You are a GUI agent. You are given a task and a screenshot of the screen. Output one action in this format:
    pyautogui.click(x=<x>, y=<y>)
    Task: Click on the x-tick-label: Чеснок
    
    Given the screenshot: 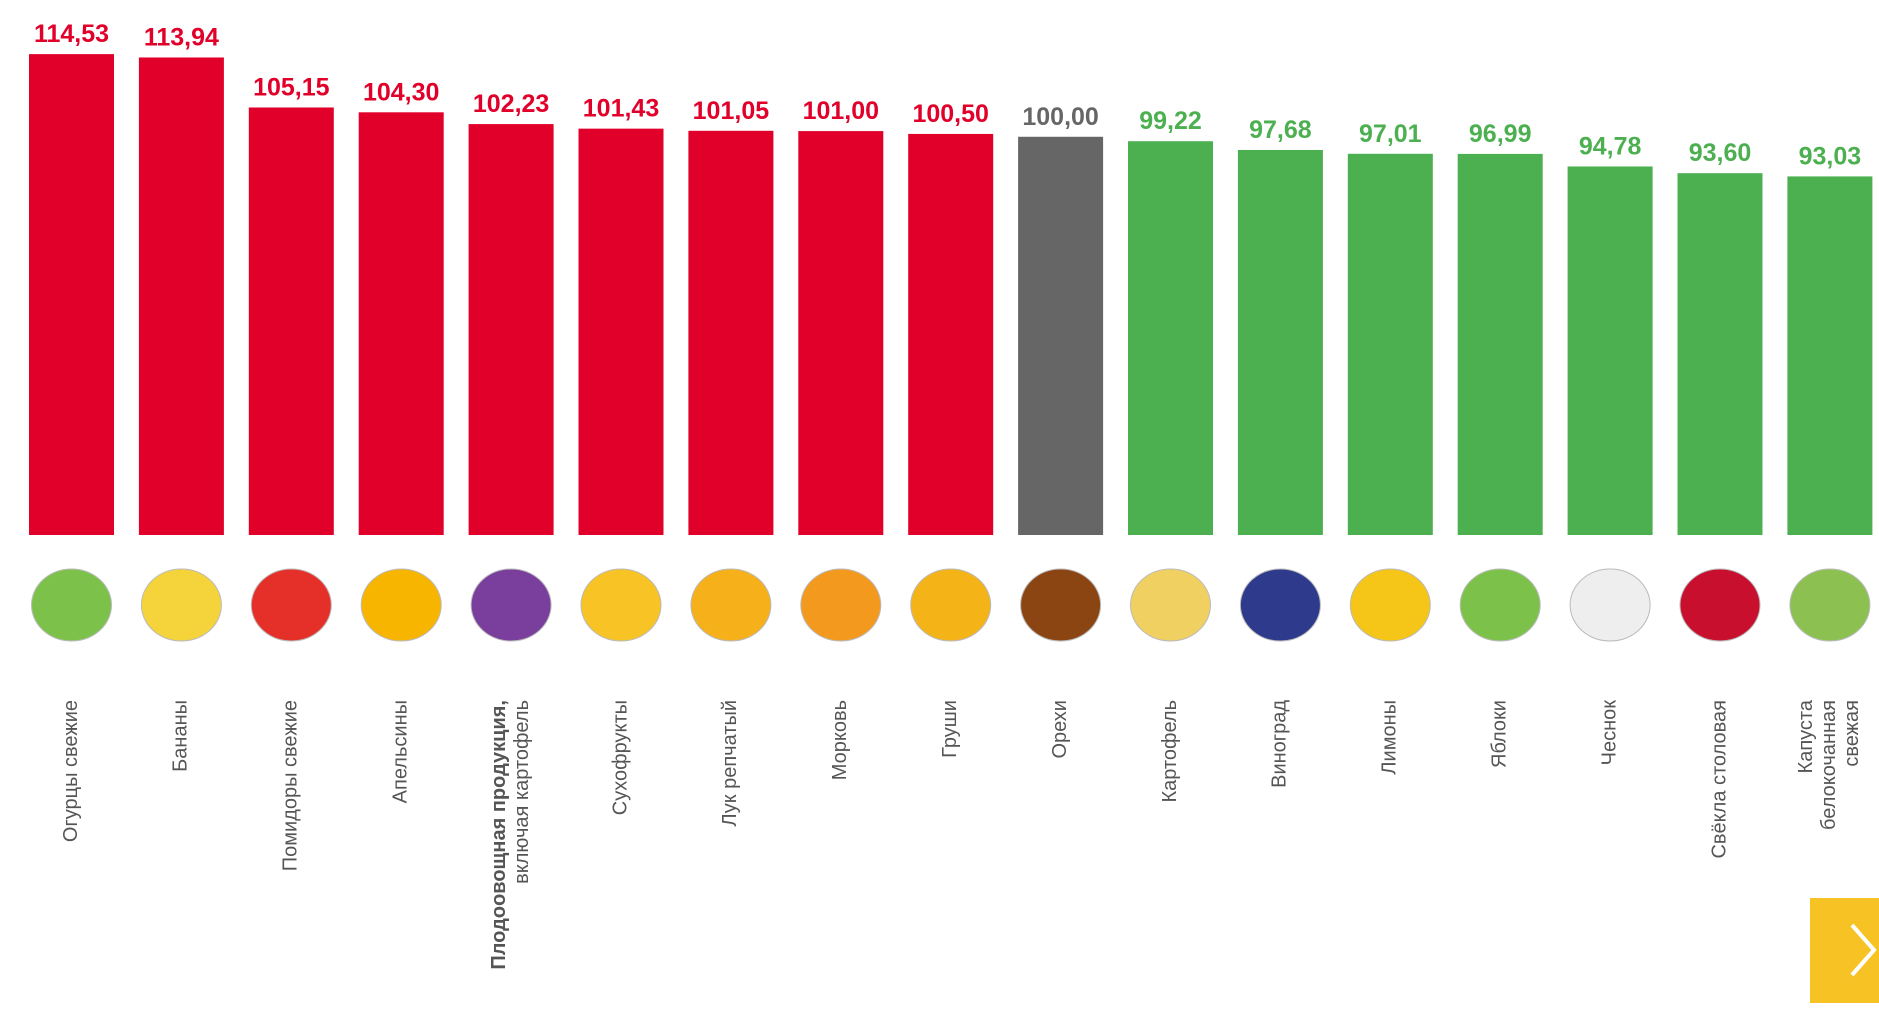 What is the action you would take?
    pyautogui.click(x=1609, y=733)
    